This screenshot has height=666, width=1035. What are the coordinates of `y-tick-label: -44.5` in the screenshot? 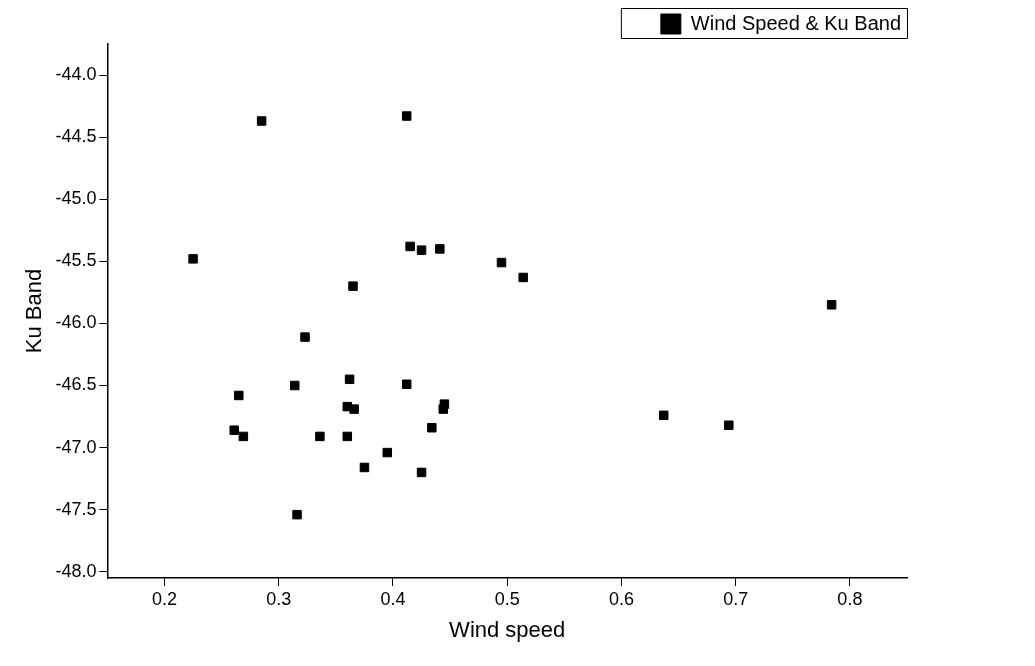 It's located at (76, 136).